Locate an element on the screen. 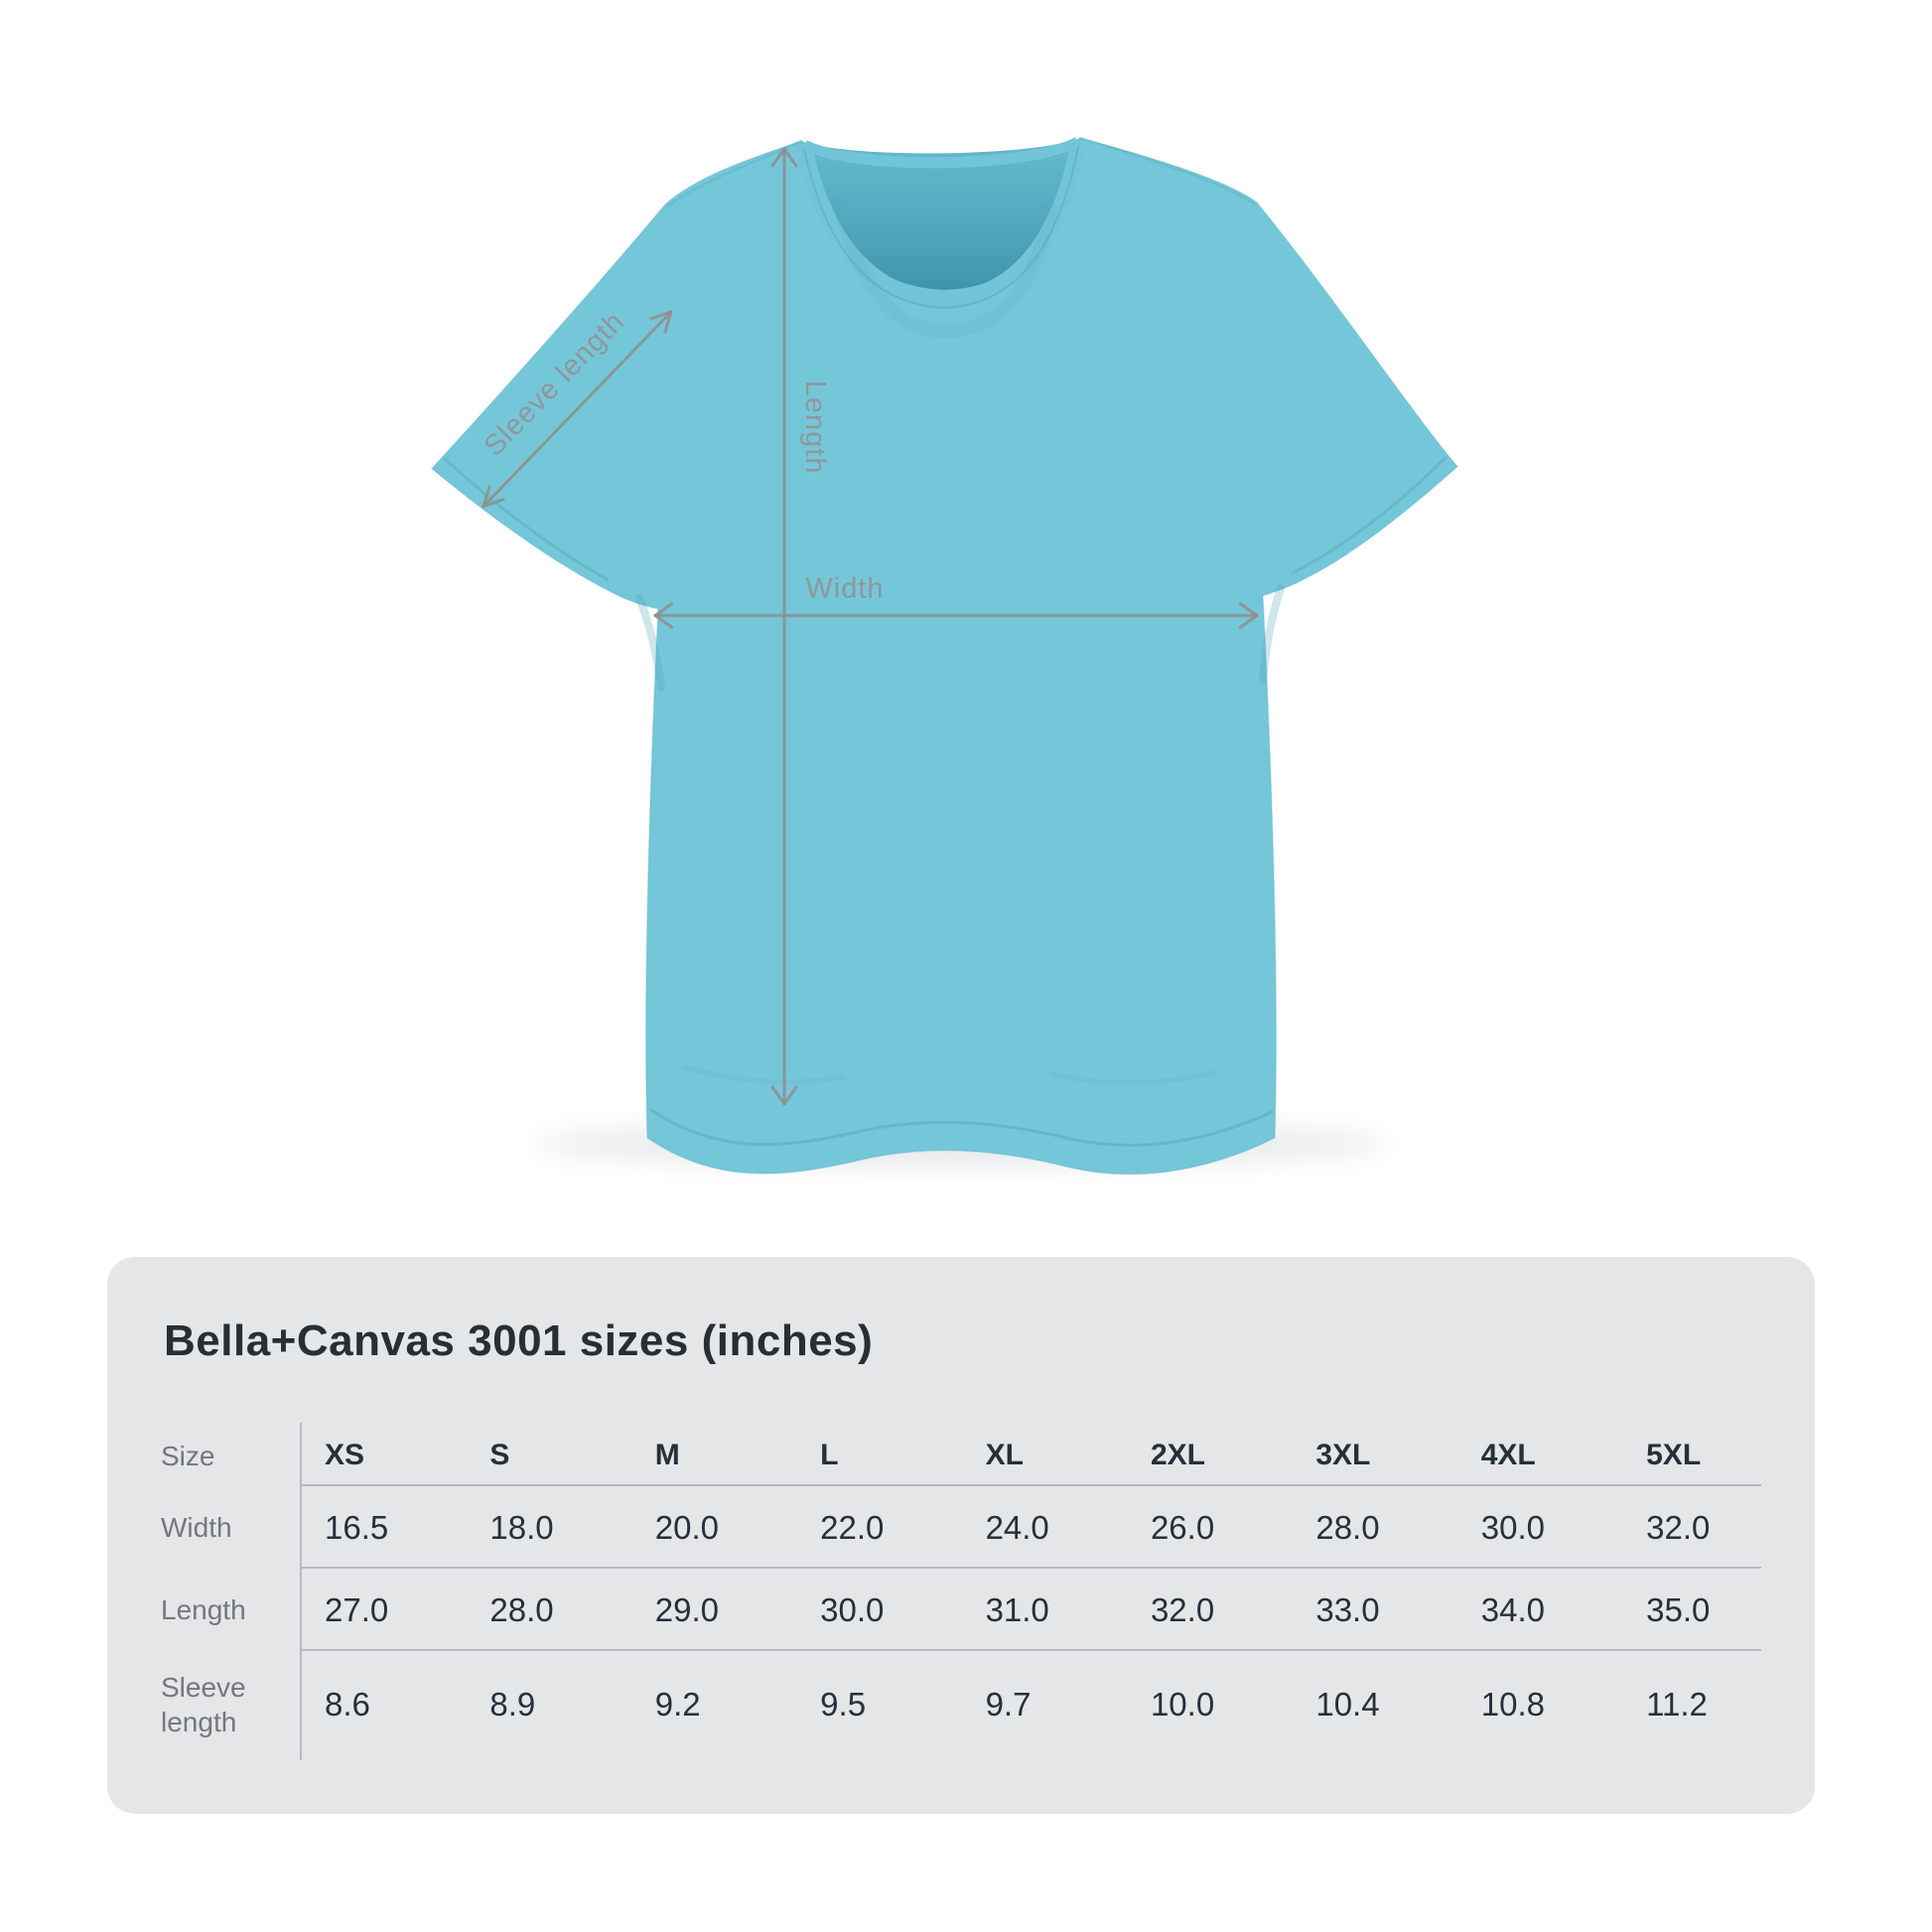 The height and width of the screenshot is (1932, 1932). row-label-length: Length is located at coordinates (204, 1610).